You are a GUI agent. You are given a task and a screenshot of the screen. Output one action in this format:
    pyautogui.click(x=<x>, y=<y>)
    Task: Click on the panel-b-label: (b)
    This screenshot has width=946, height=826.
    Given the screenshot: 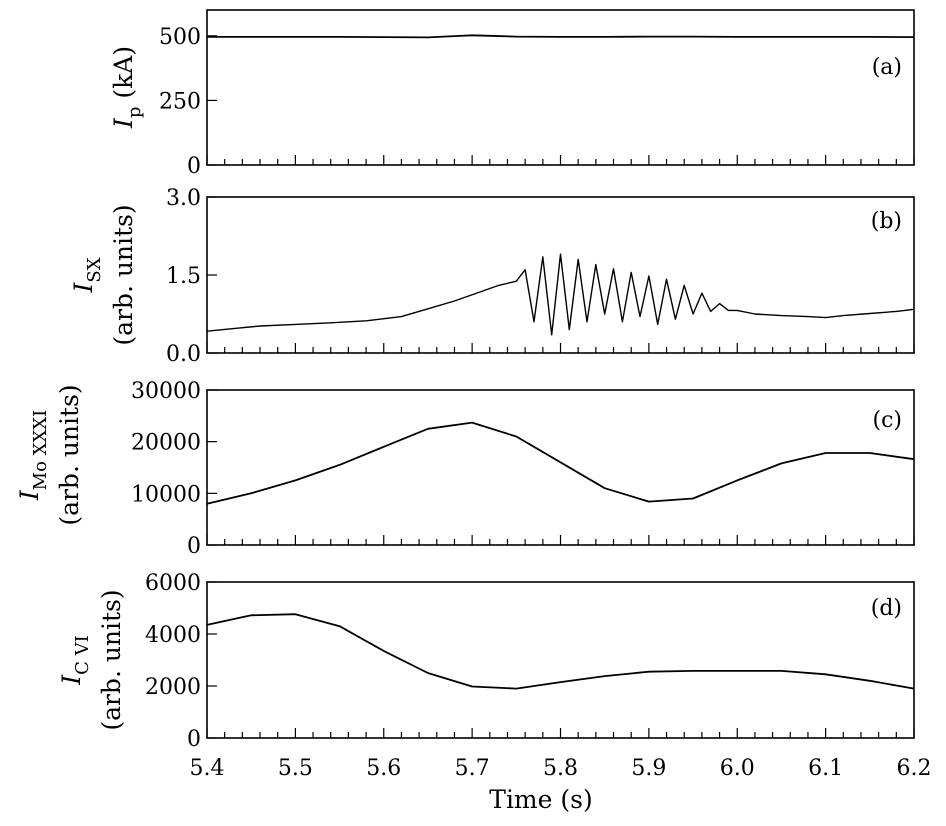 What is the action you would take?
    pyautogui.click(x=886, y=221)
    